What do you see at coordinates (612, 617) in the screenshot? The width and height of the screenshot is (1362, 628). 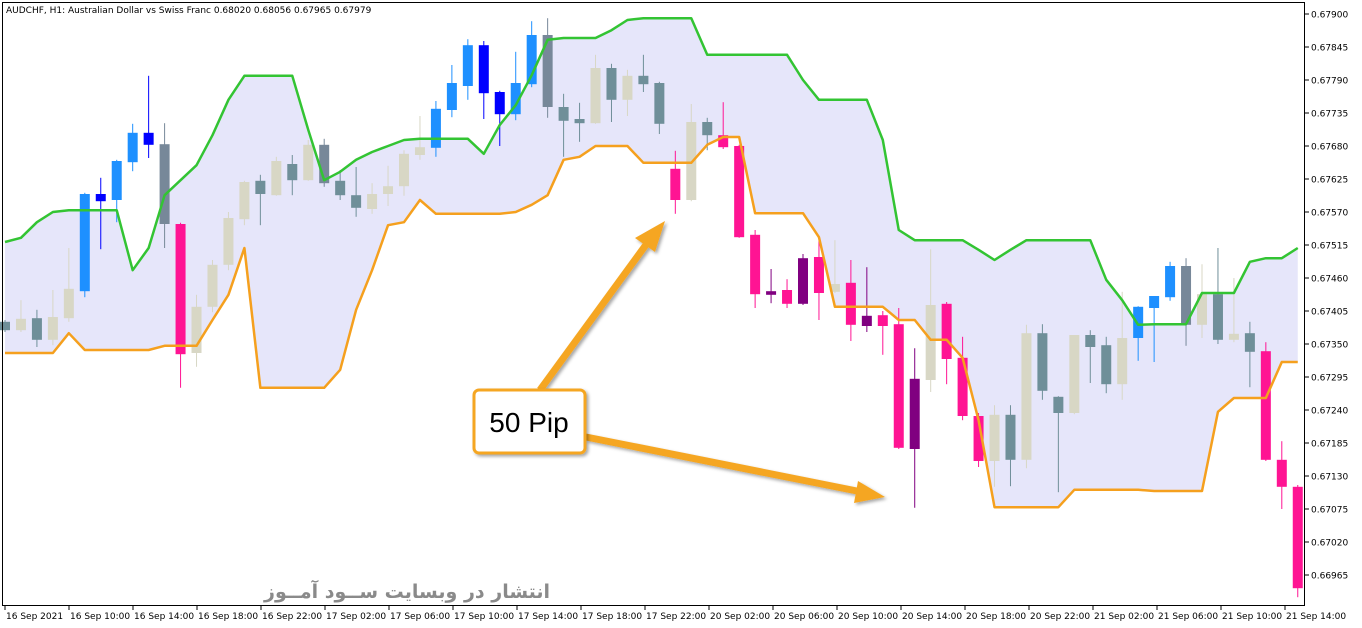 I see `x-tick-label: 17 Sep 18:00` at bounding box center [612, 617].